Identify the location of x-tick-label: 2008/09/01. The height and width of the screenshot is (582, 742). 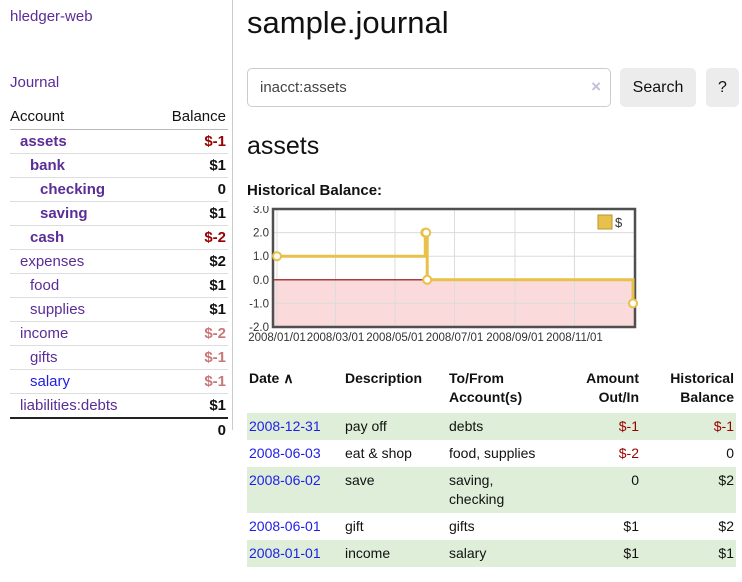
(515, 338).